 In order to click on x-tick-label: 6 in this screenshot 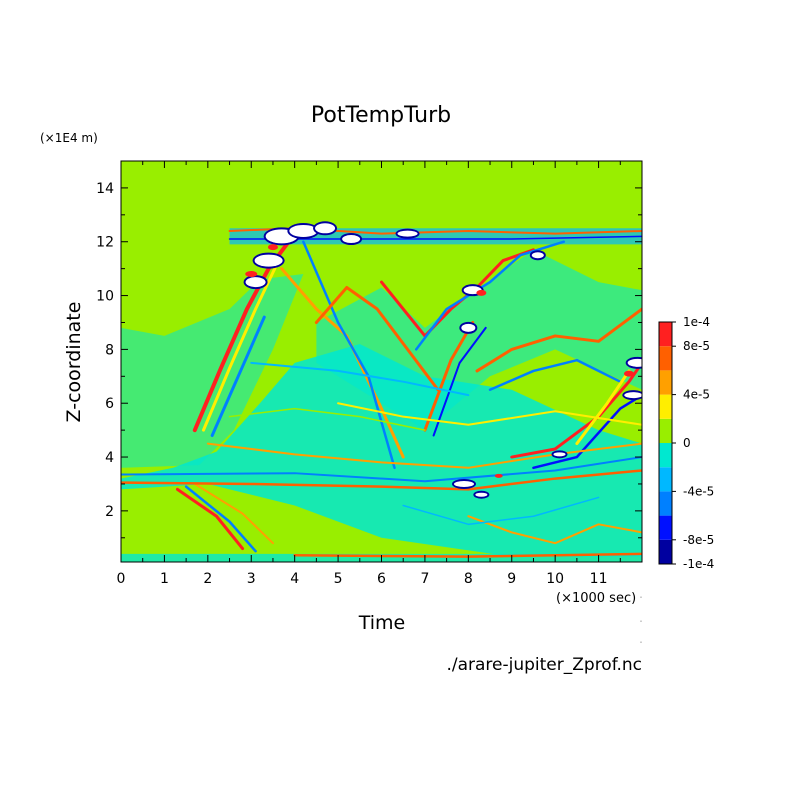, I will do `click(381, 579)`.